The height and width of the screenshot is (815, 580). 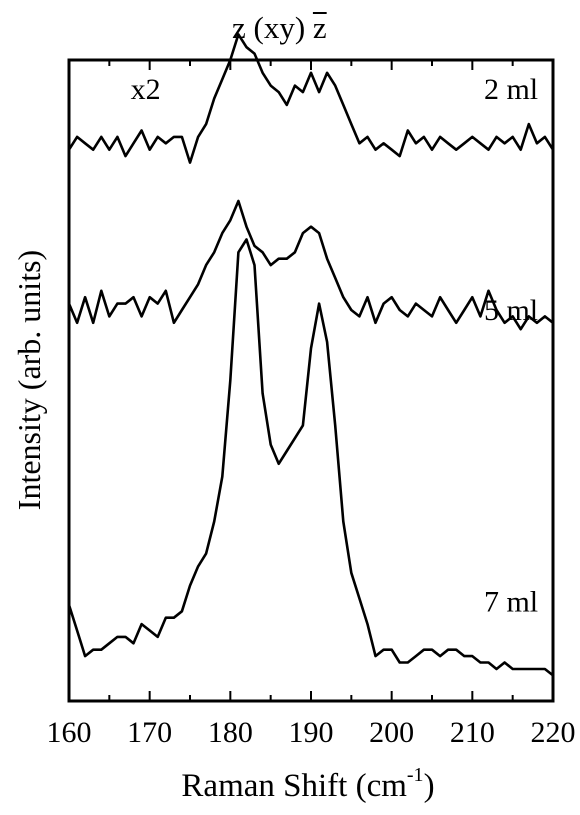 I want to click on annotation-label: x2, so click(x=146, y=89).